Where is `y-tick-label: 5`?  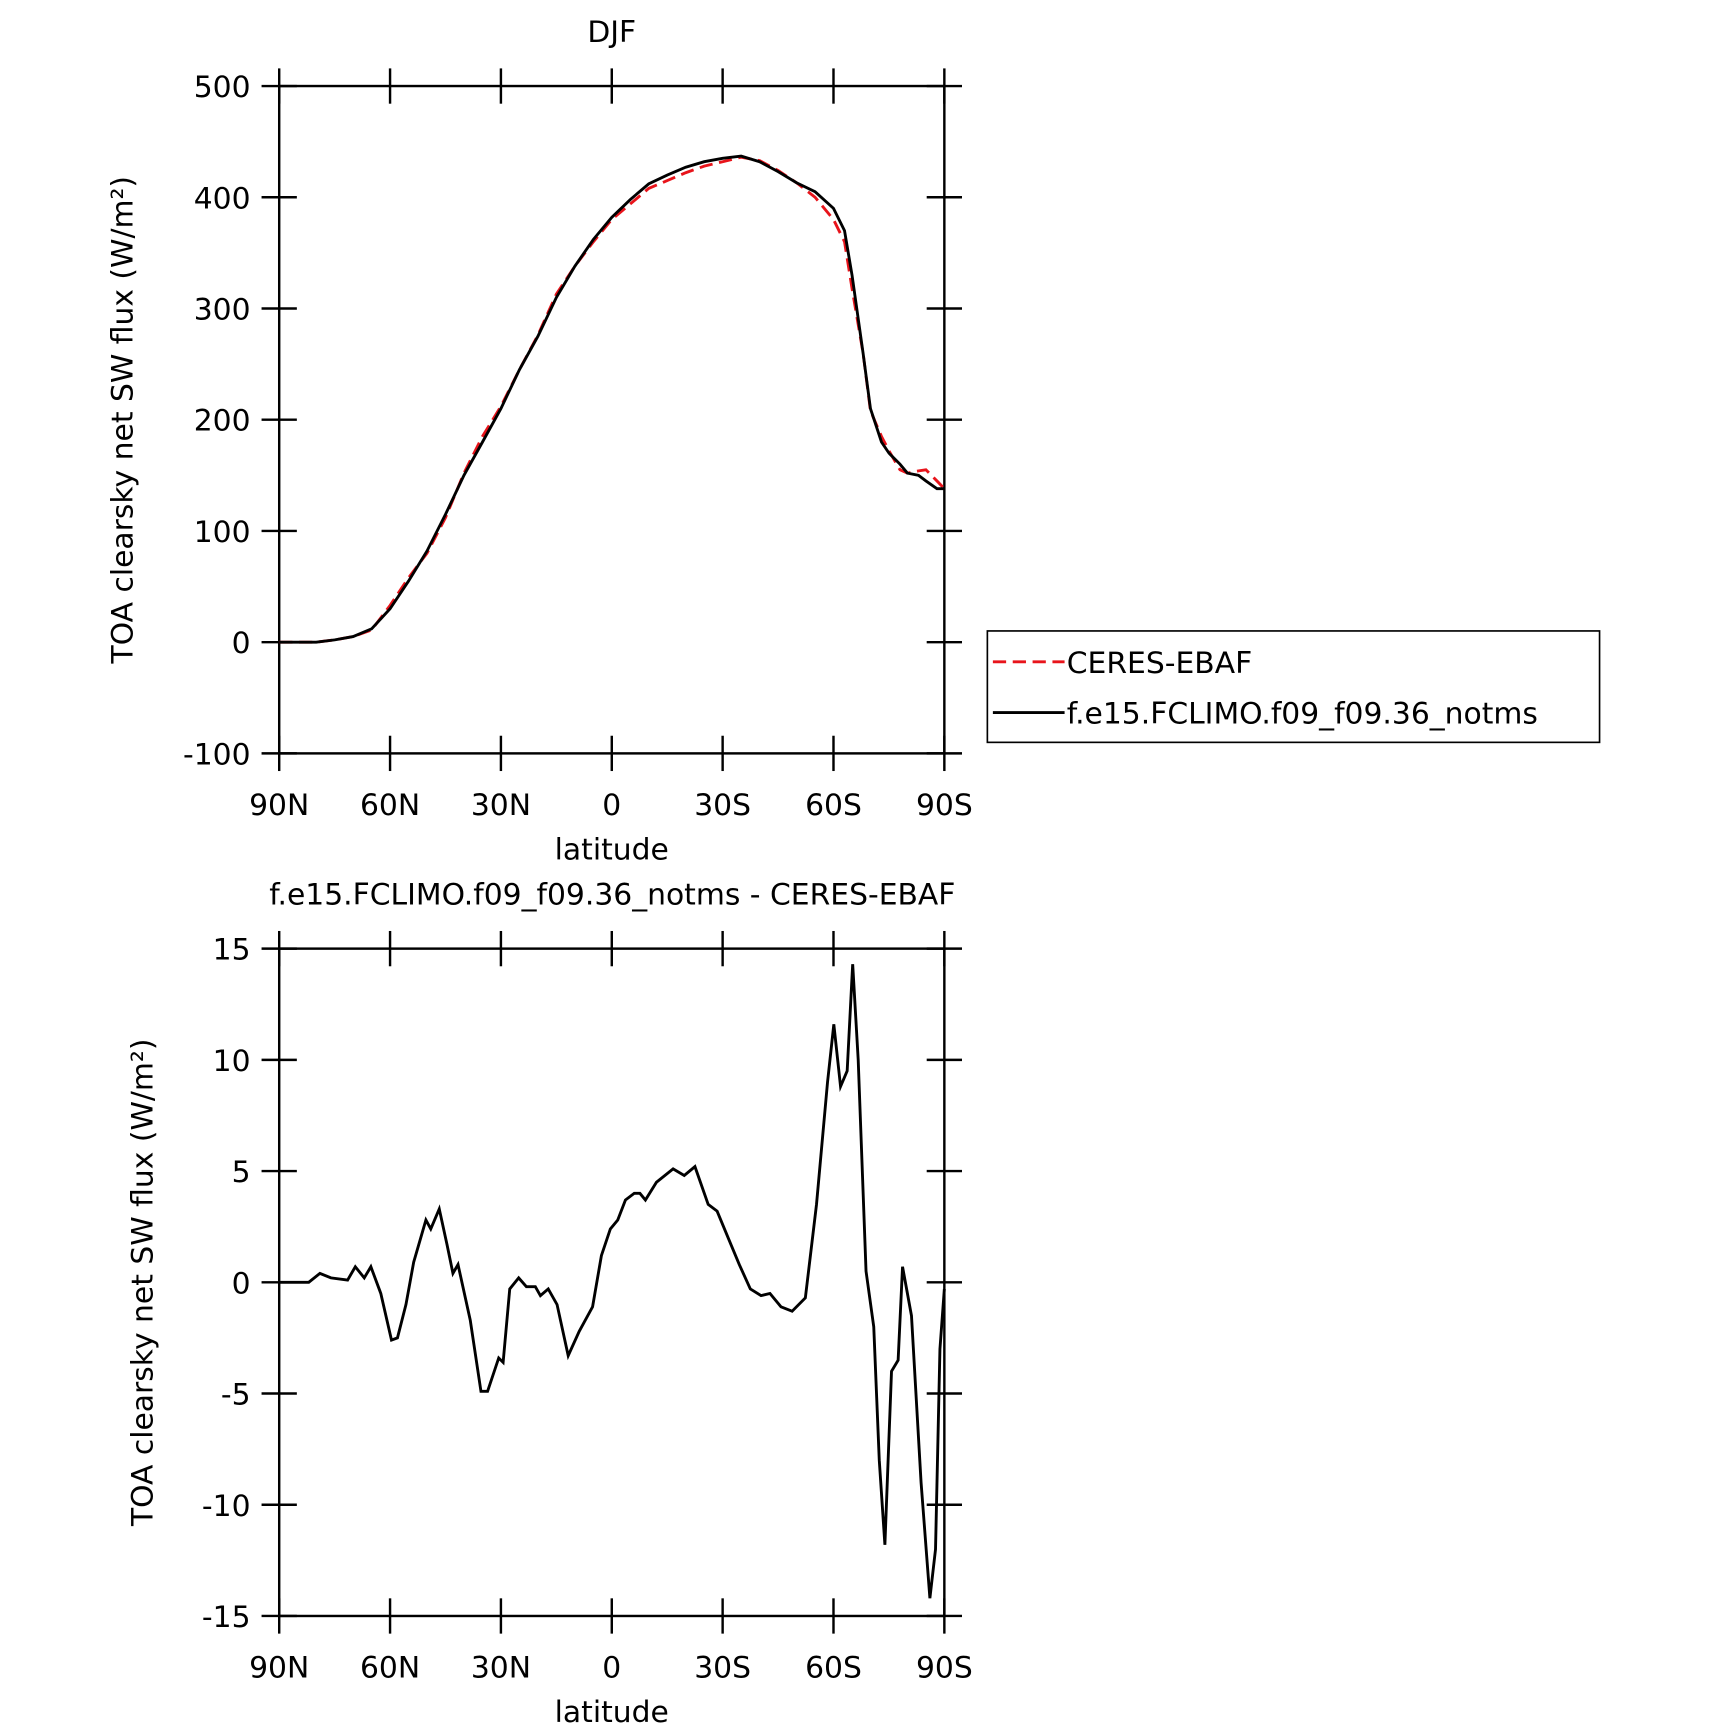 y-tick-label: 5 is located at coordinates (241, 1172).